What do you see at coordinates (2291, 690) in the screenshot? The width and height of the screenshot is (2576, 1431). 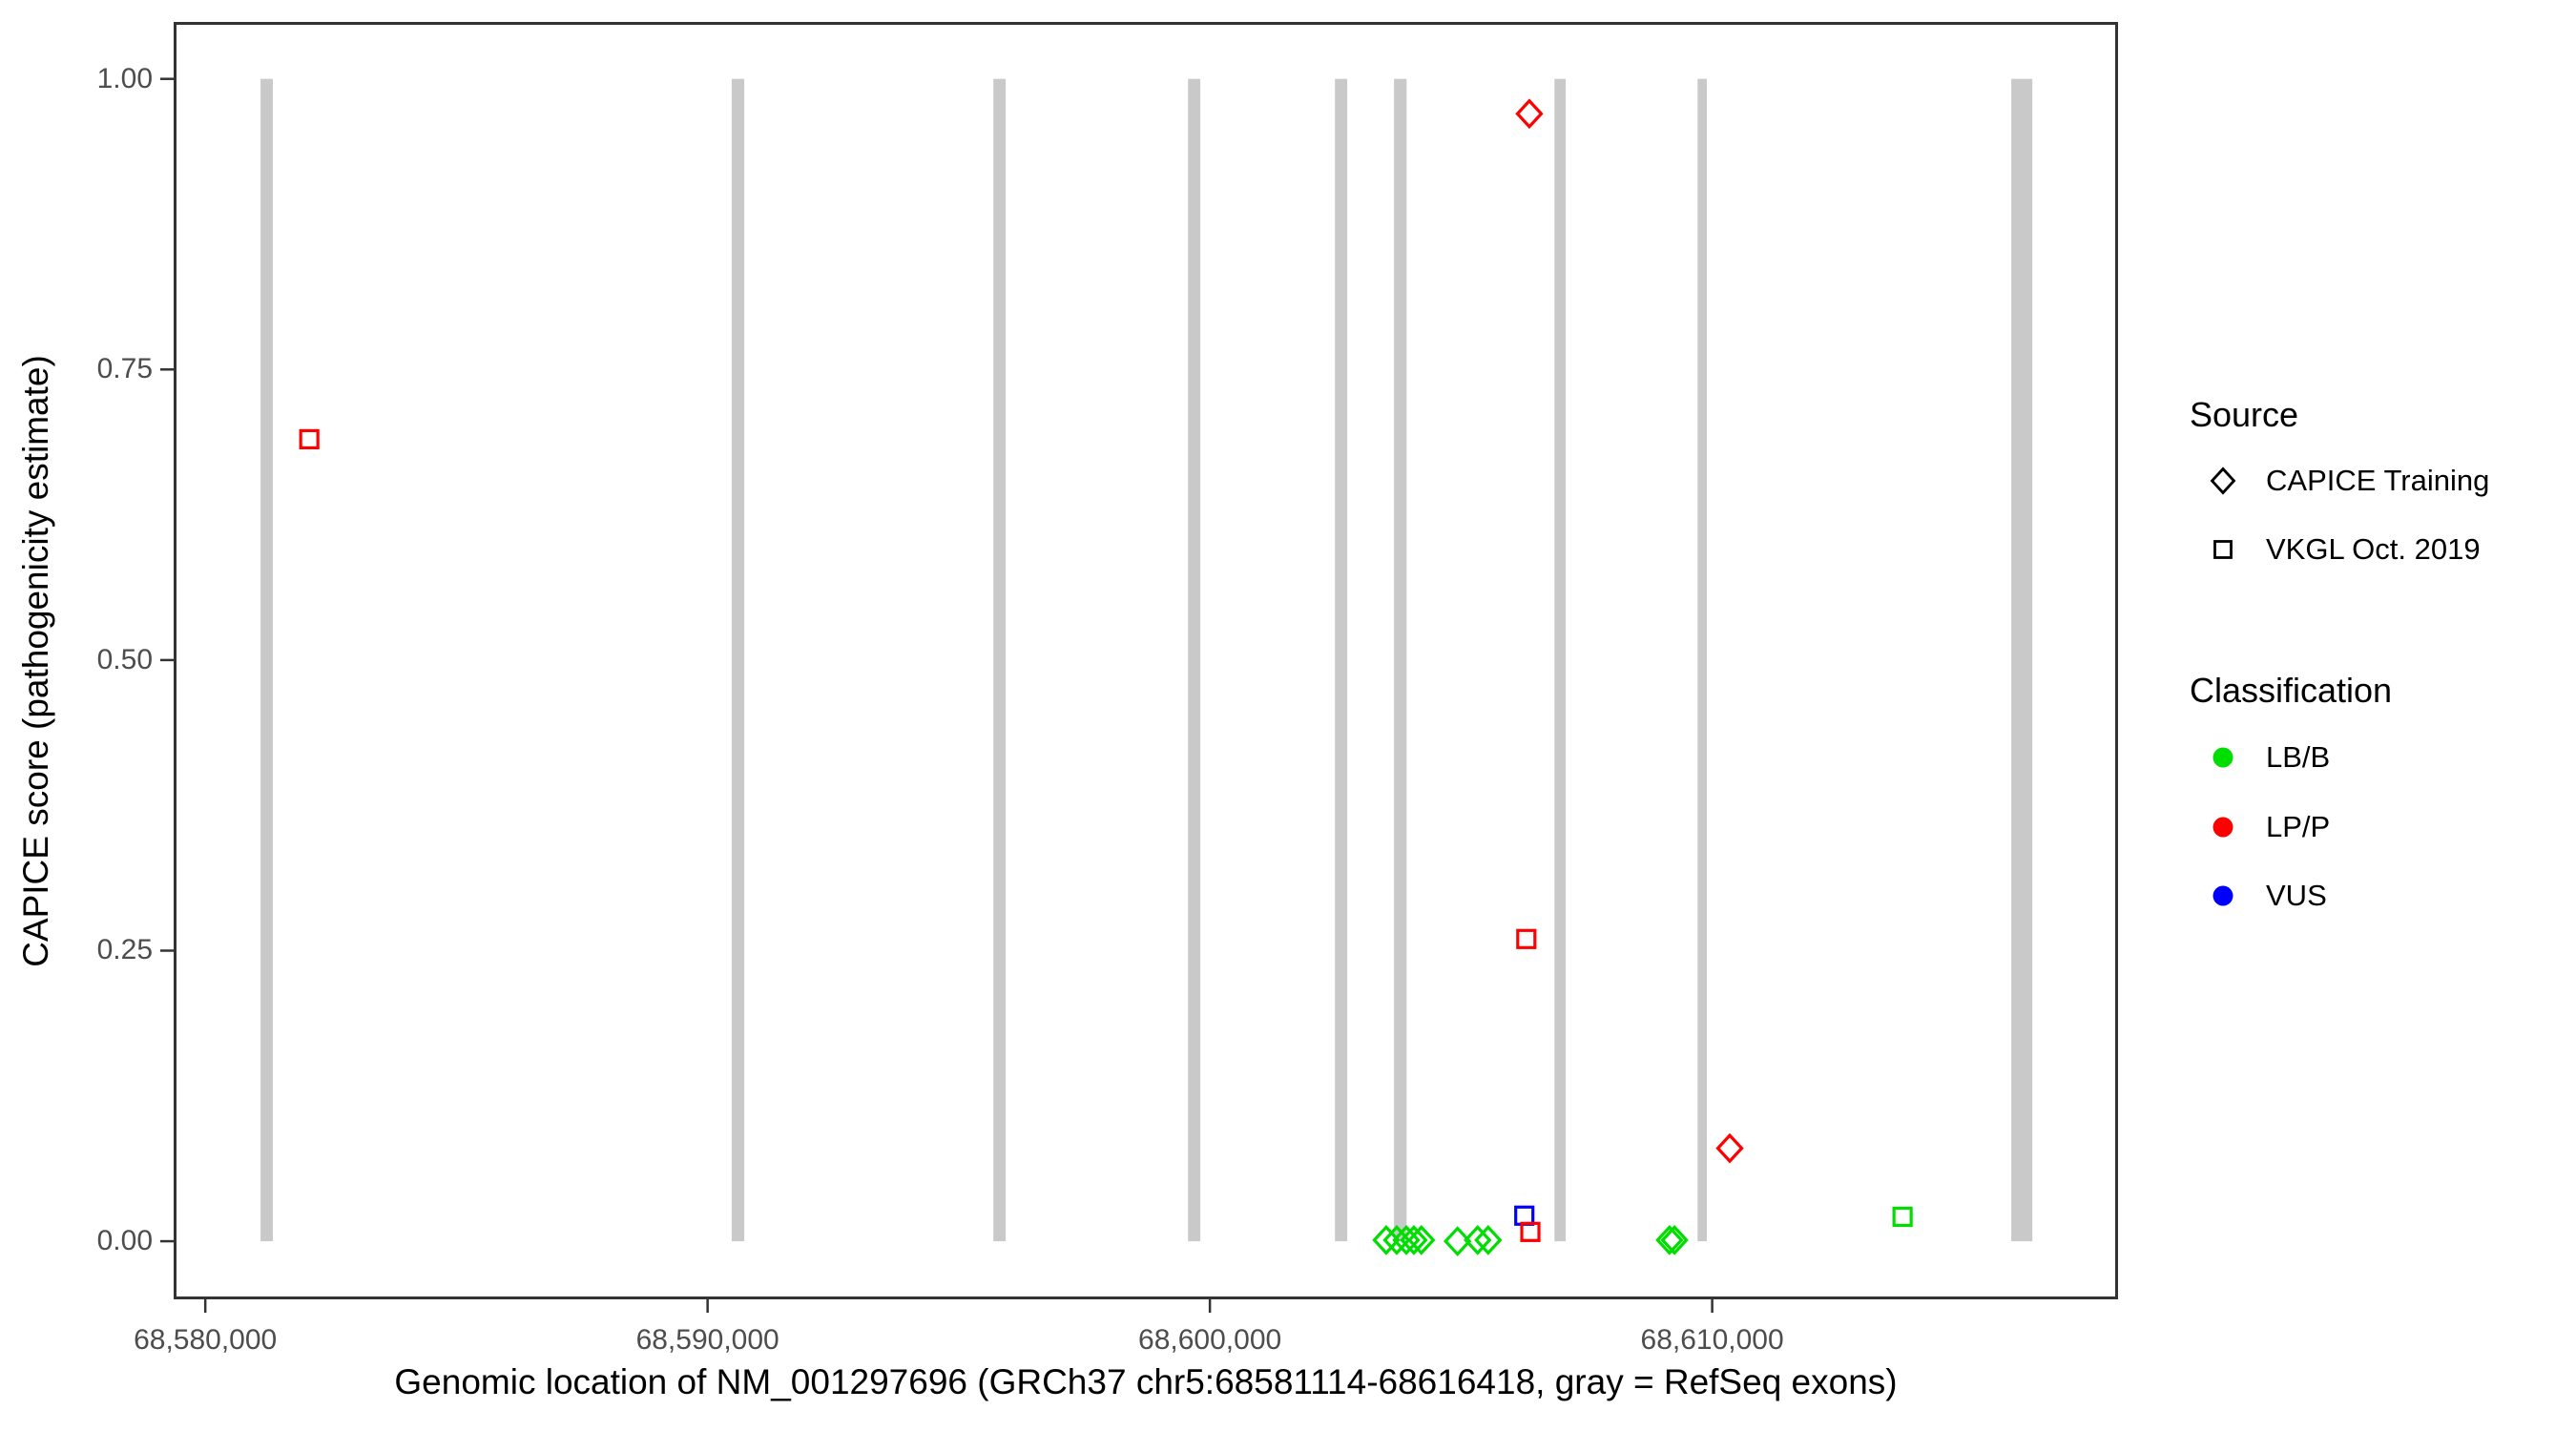 I see `legend-classification-title: Classification` at bounding box center [2291, 690].